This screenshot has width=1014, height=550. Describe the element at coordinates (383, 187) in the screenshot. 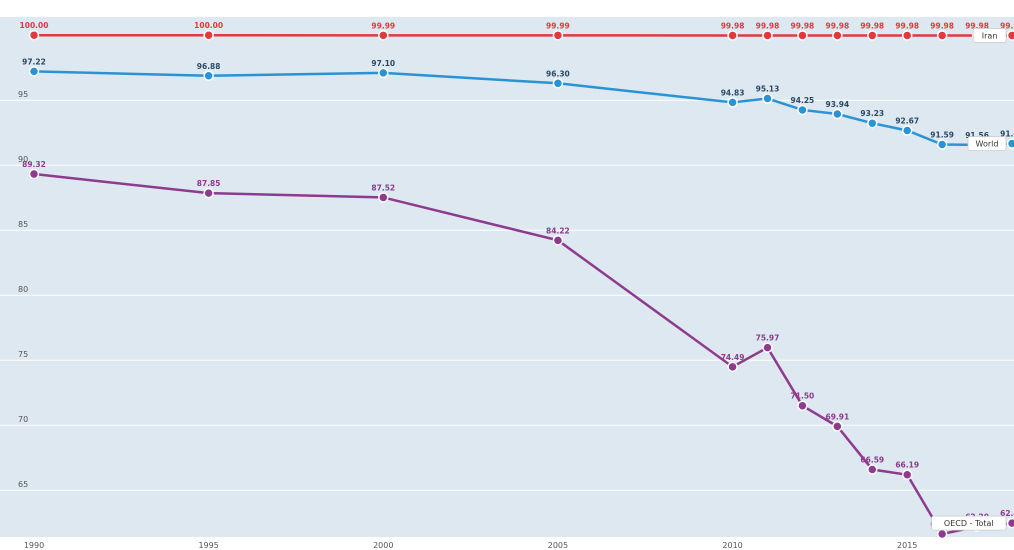

I see `data-label: 87.52` at that location.